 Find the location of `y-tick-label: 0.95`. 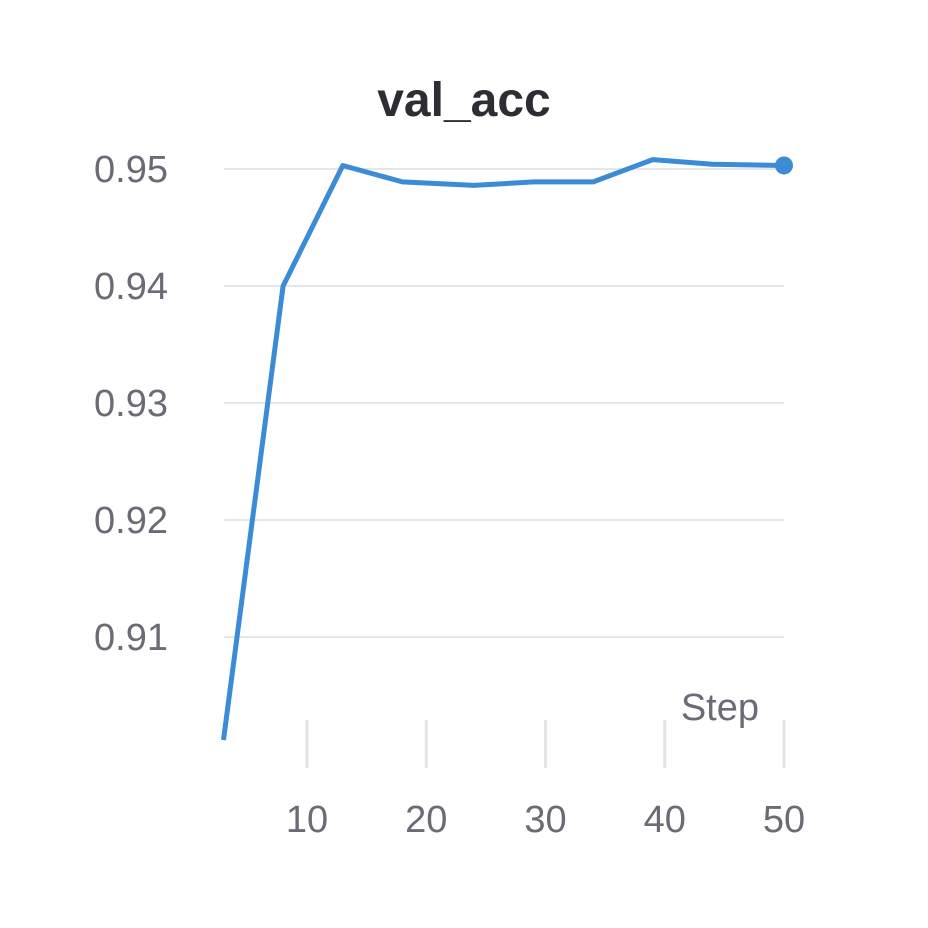

y-tick-label: 0.95 is located at coordinates (131, 170).